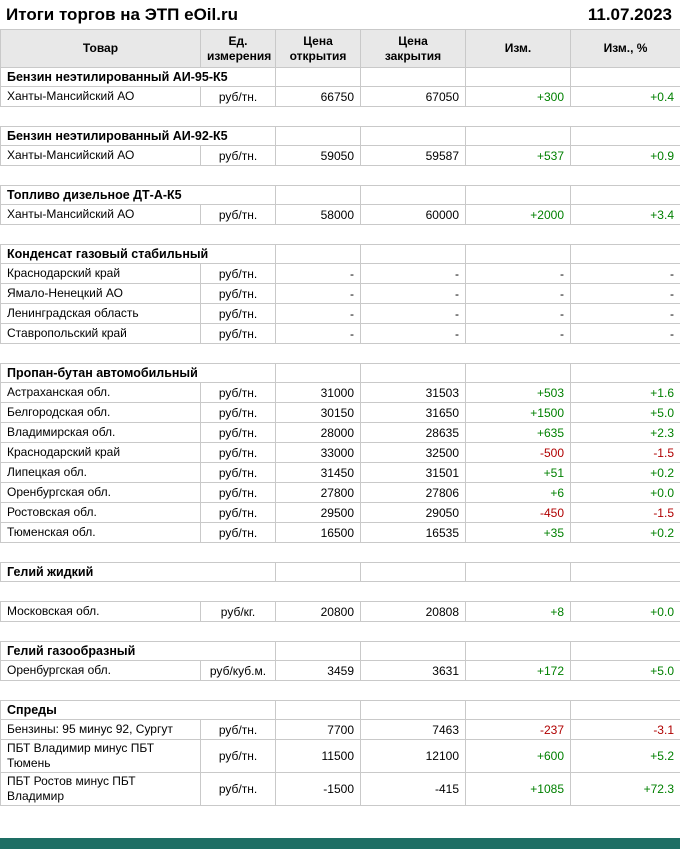  I want to click on section-header-row: Спреды, so click(340, 710).